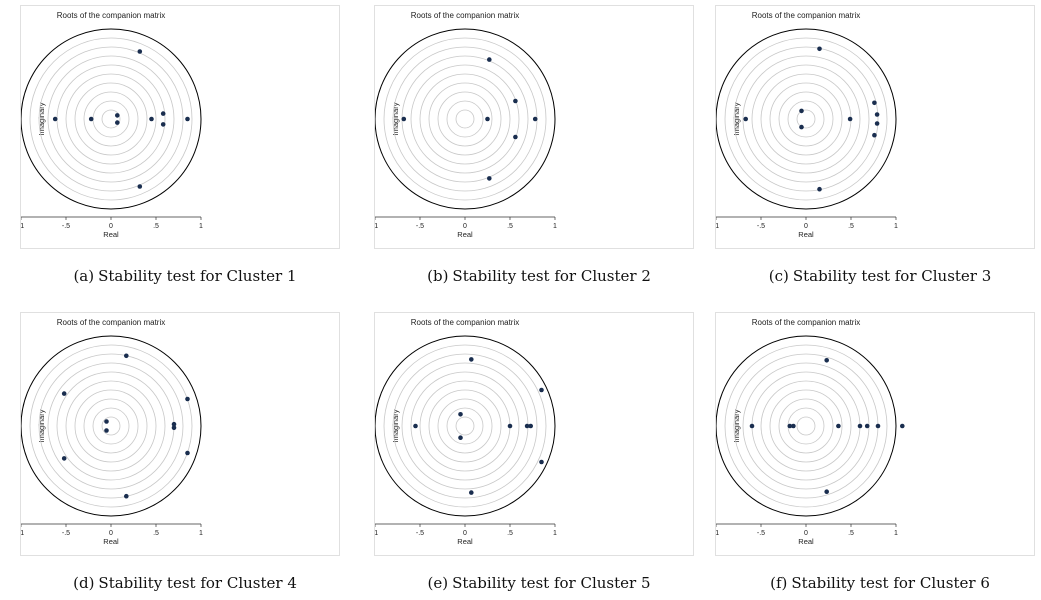 The image size is (1041, 600). I want to click on caption-label: (e), so click(438, 583).